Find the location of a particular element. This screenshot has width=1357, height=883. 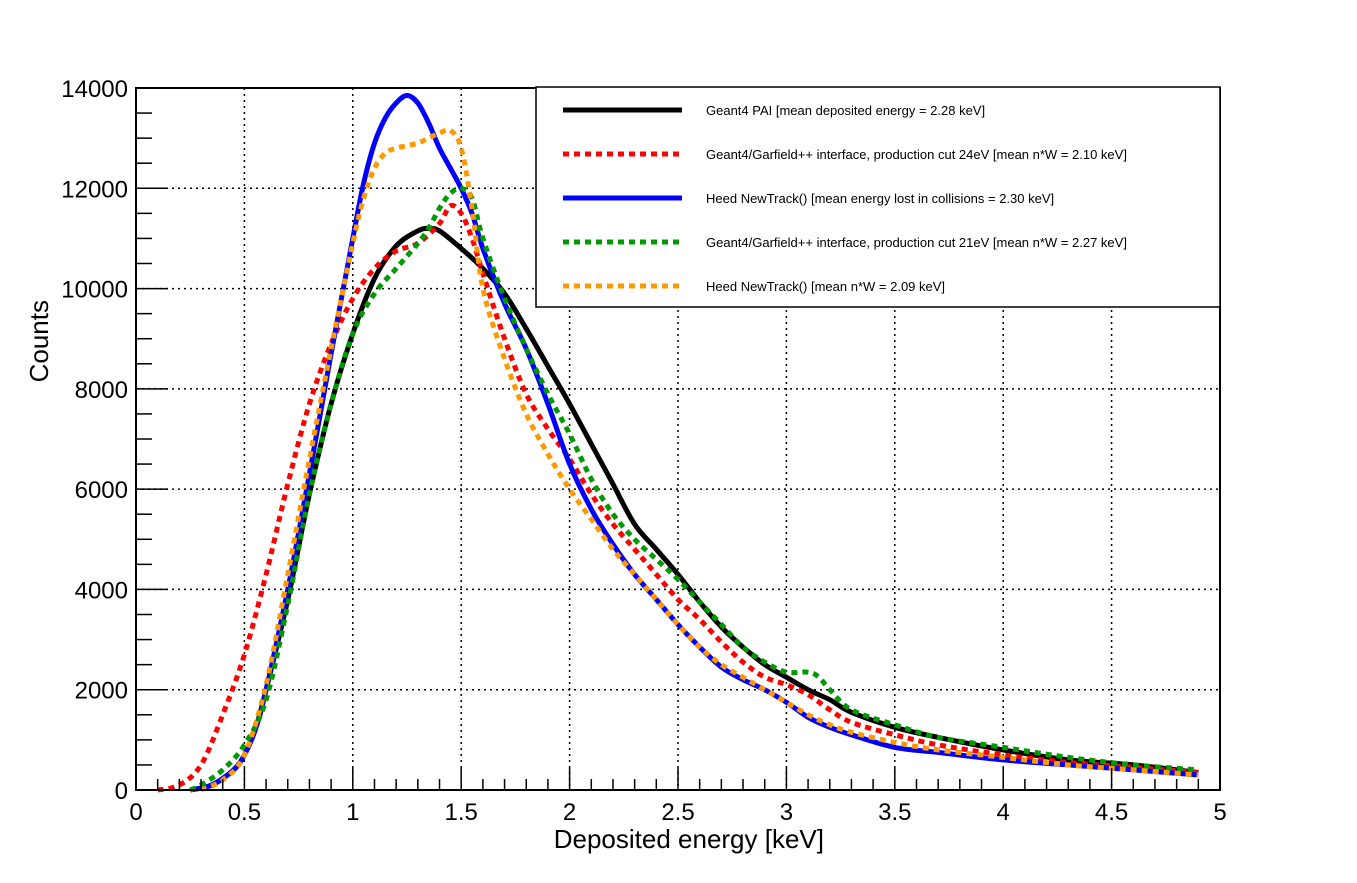

x-tick-label: 4.5 is located at coordinates (1111, 812).